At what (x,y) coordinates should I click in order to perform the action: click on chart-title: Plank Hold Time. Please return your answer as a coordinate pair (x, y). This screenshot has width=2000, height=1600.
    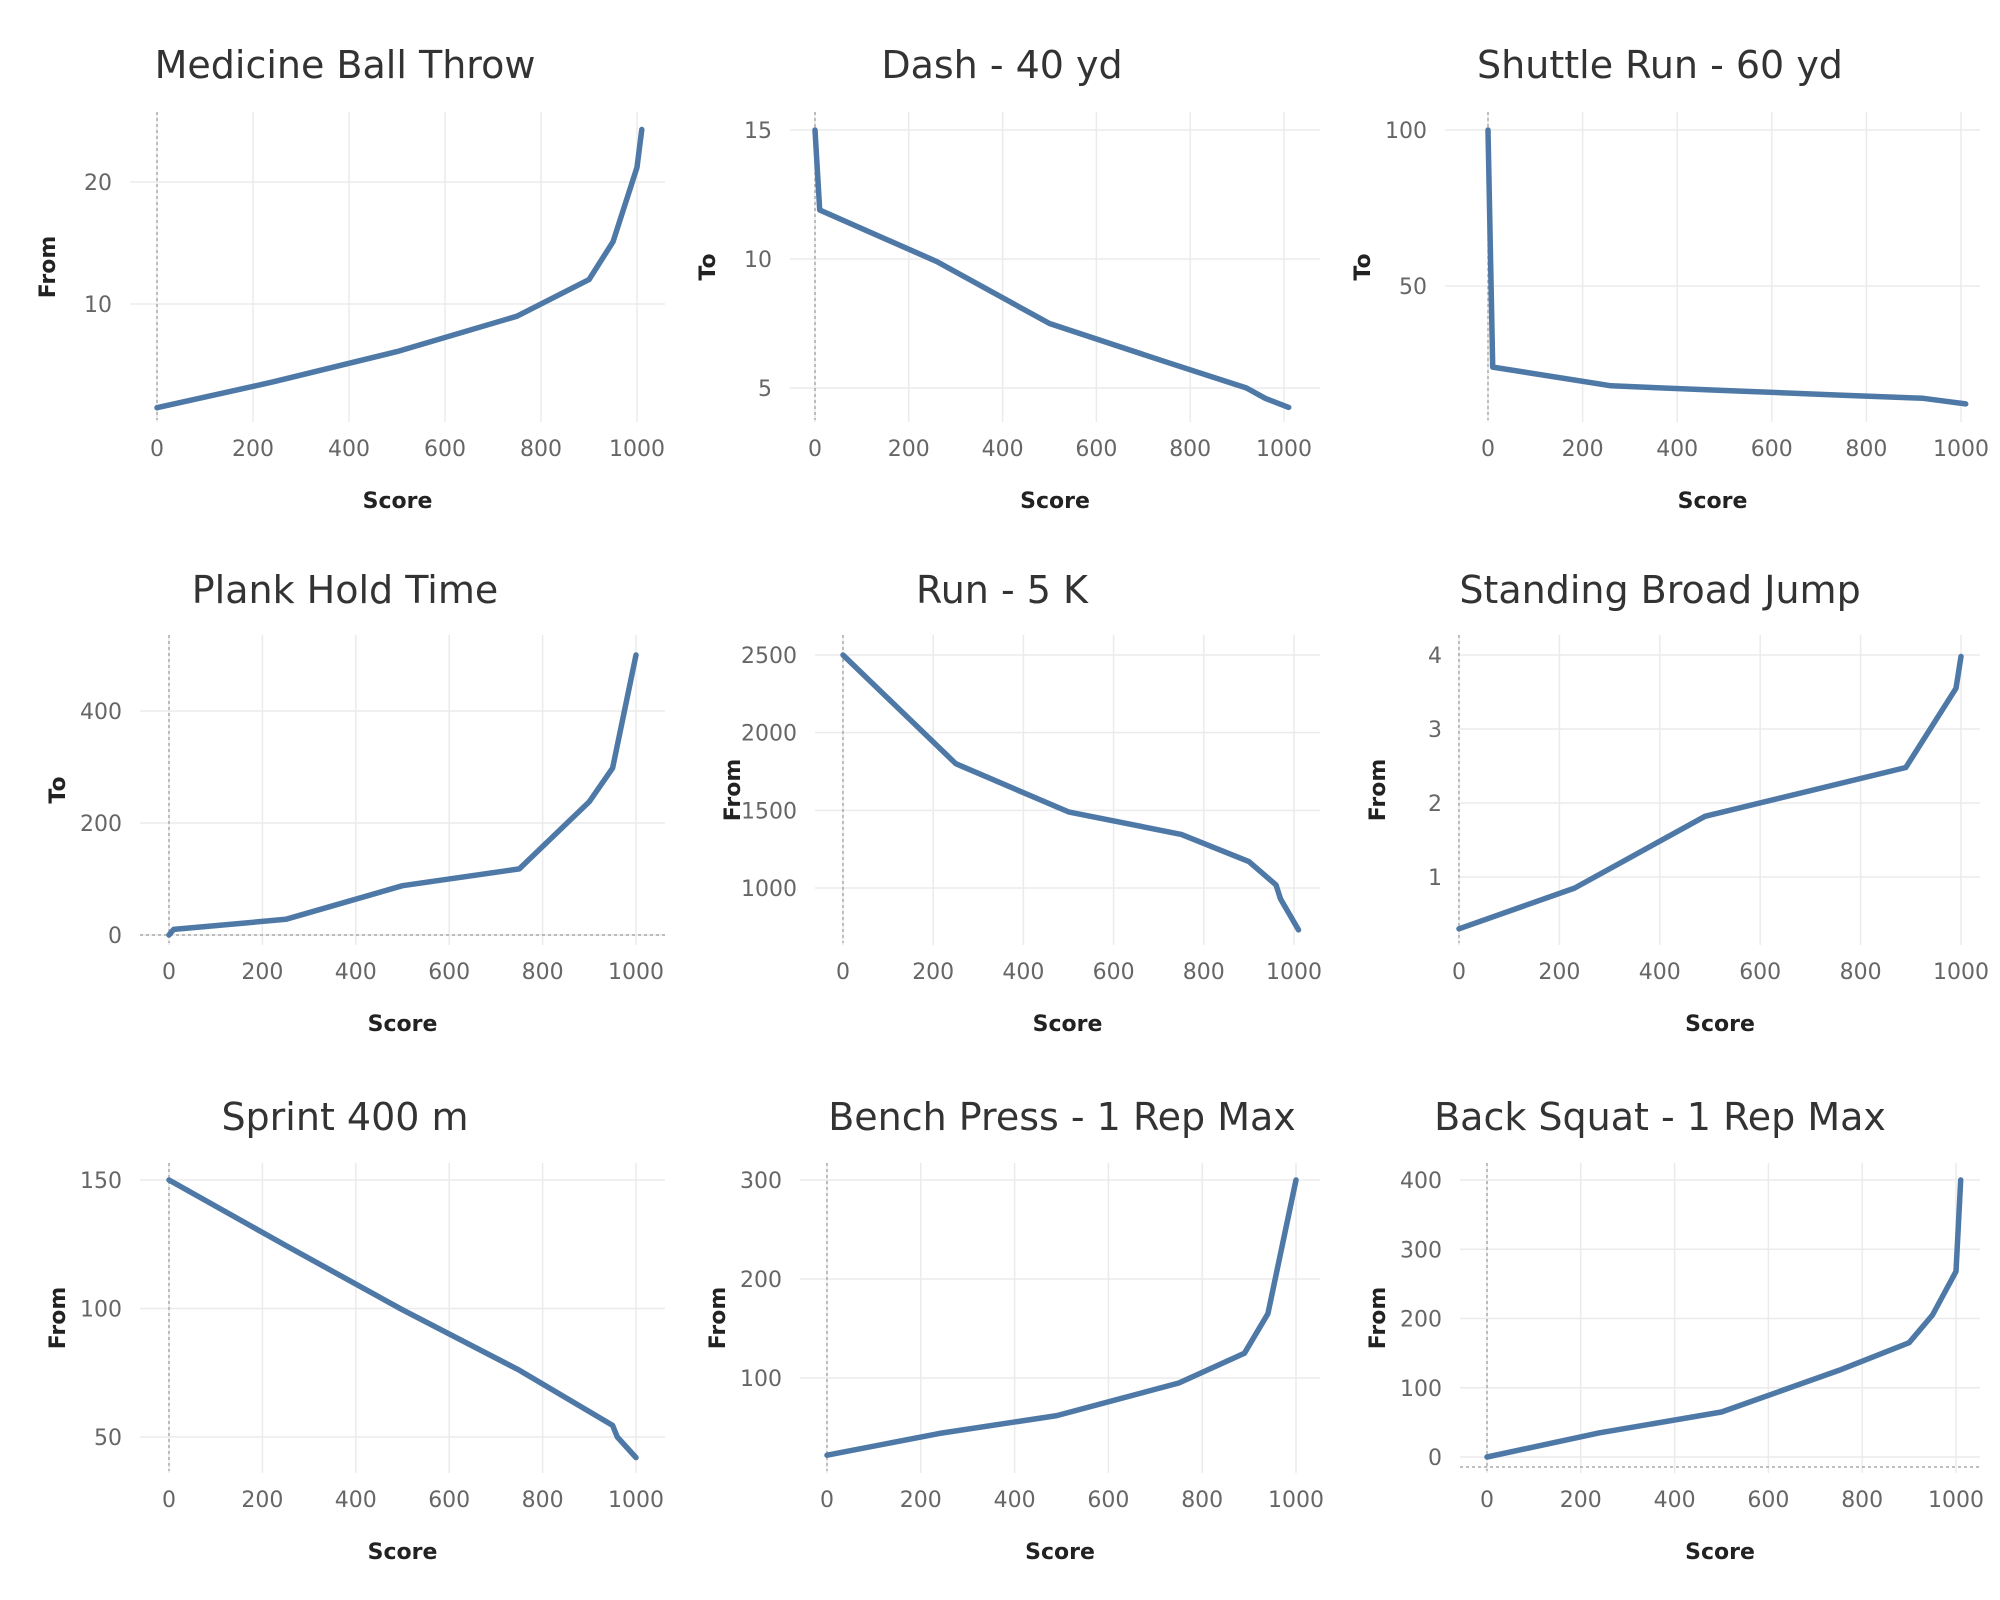
    Looking at the image, I should click on (345, 590).